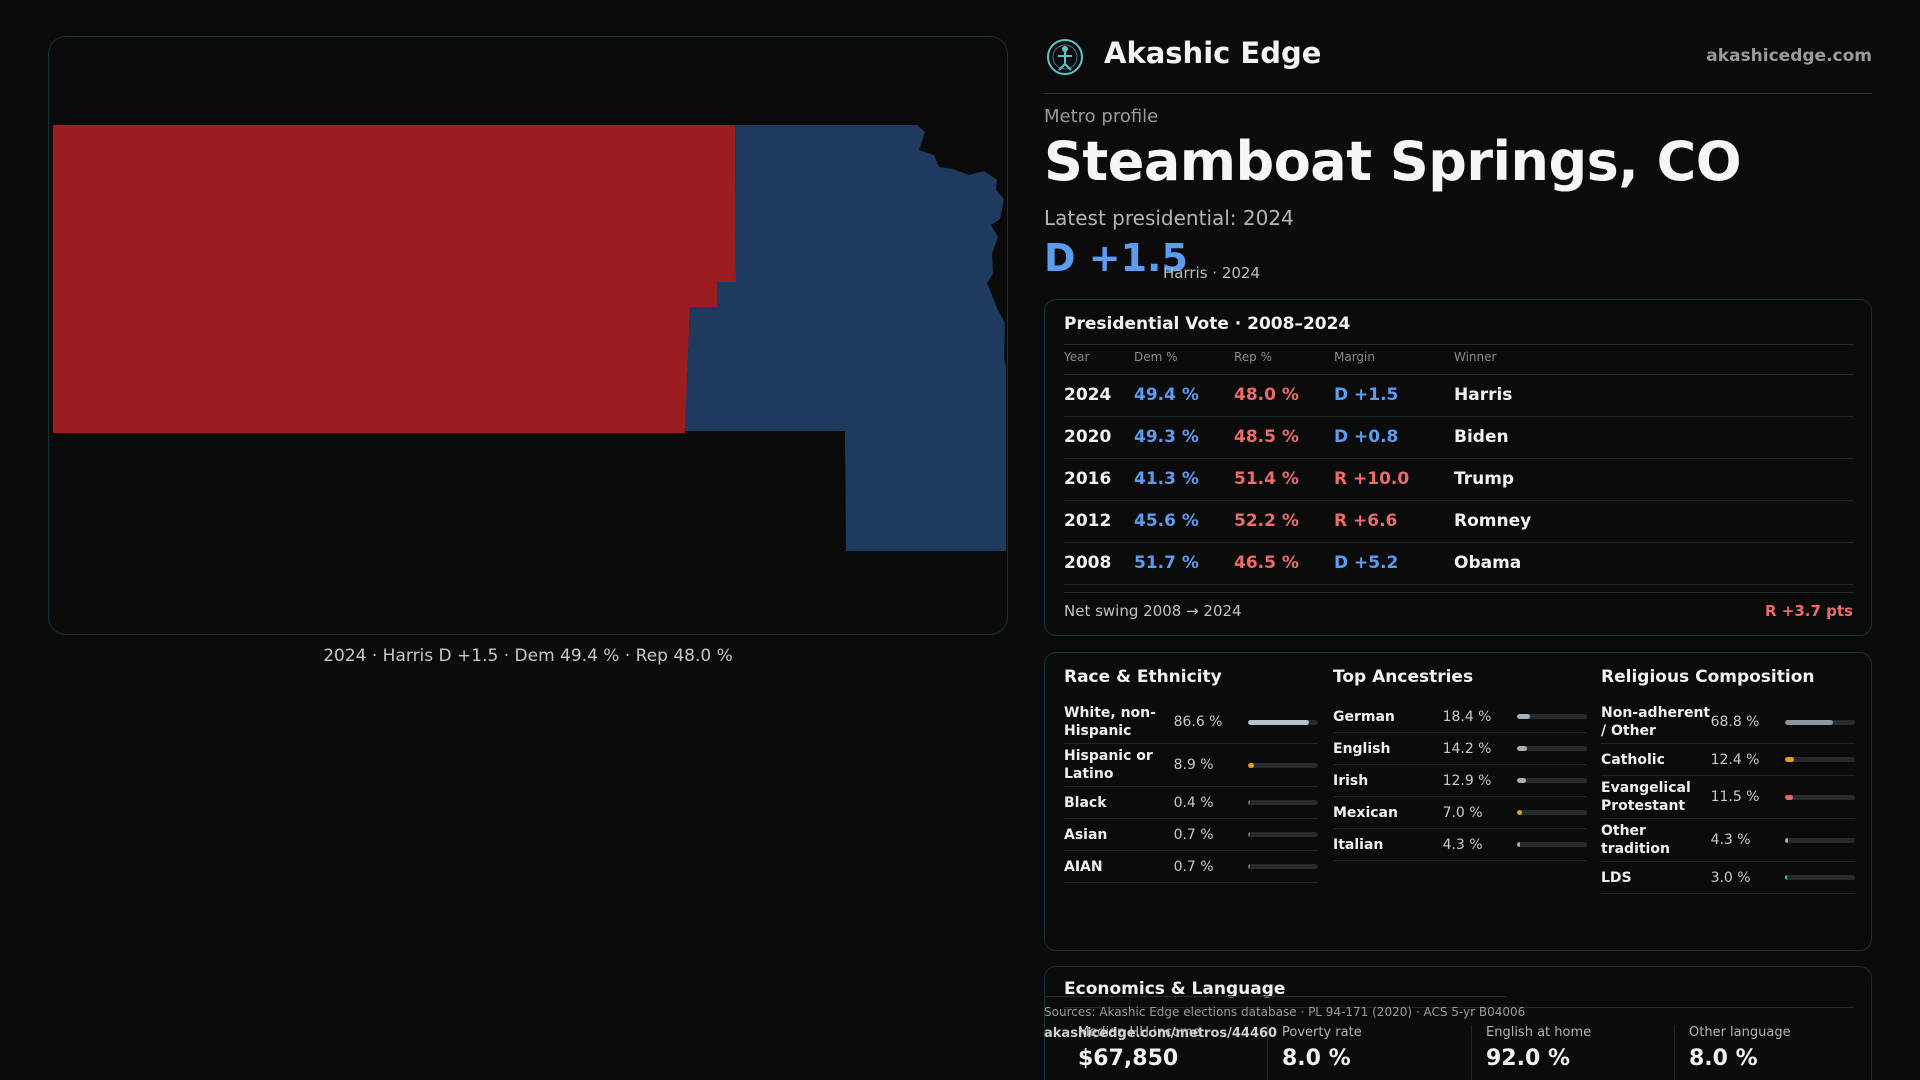 The image size is (1920, 1080). I want to click on item-label: Hispanic or Latino, so click(1108, 765).